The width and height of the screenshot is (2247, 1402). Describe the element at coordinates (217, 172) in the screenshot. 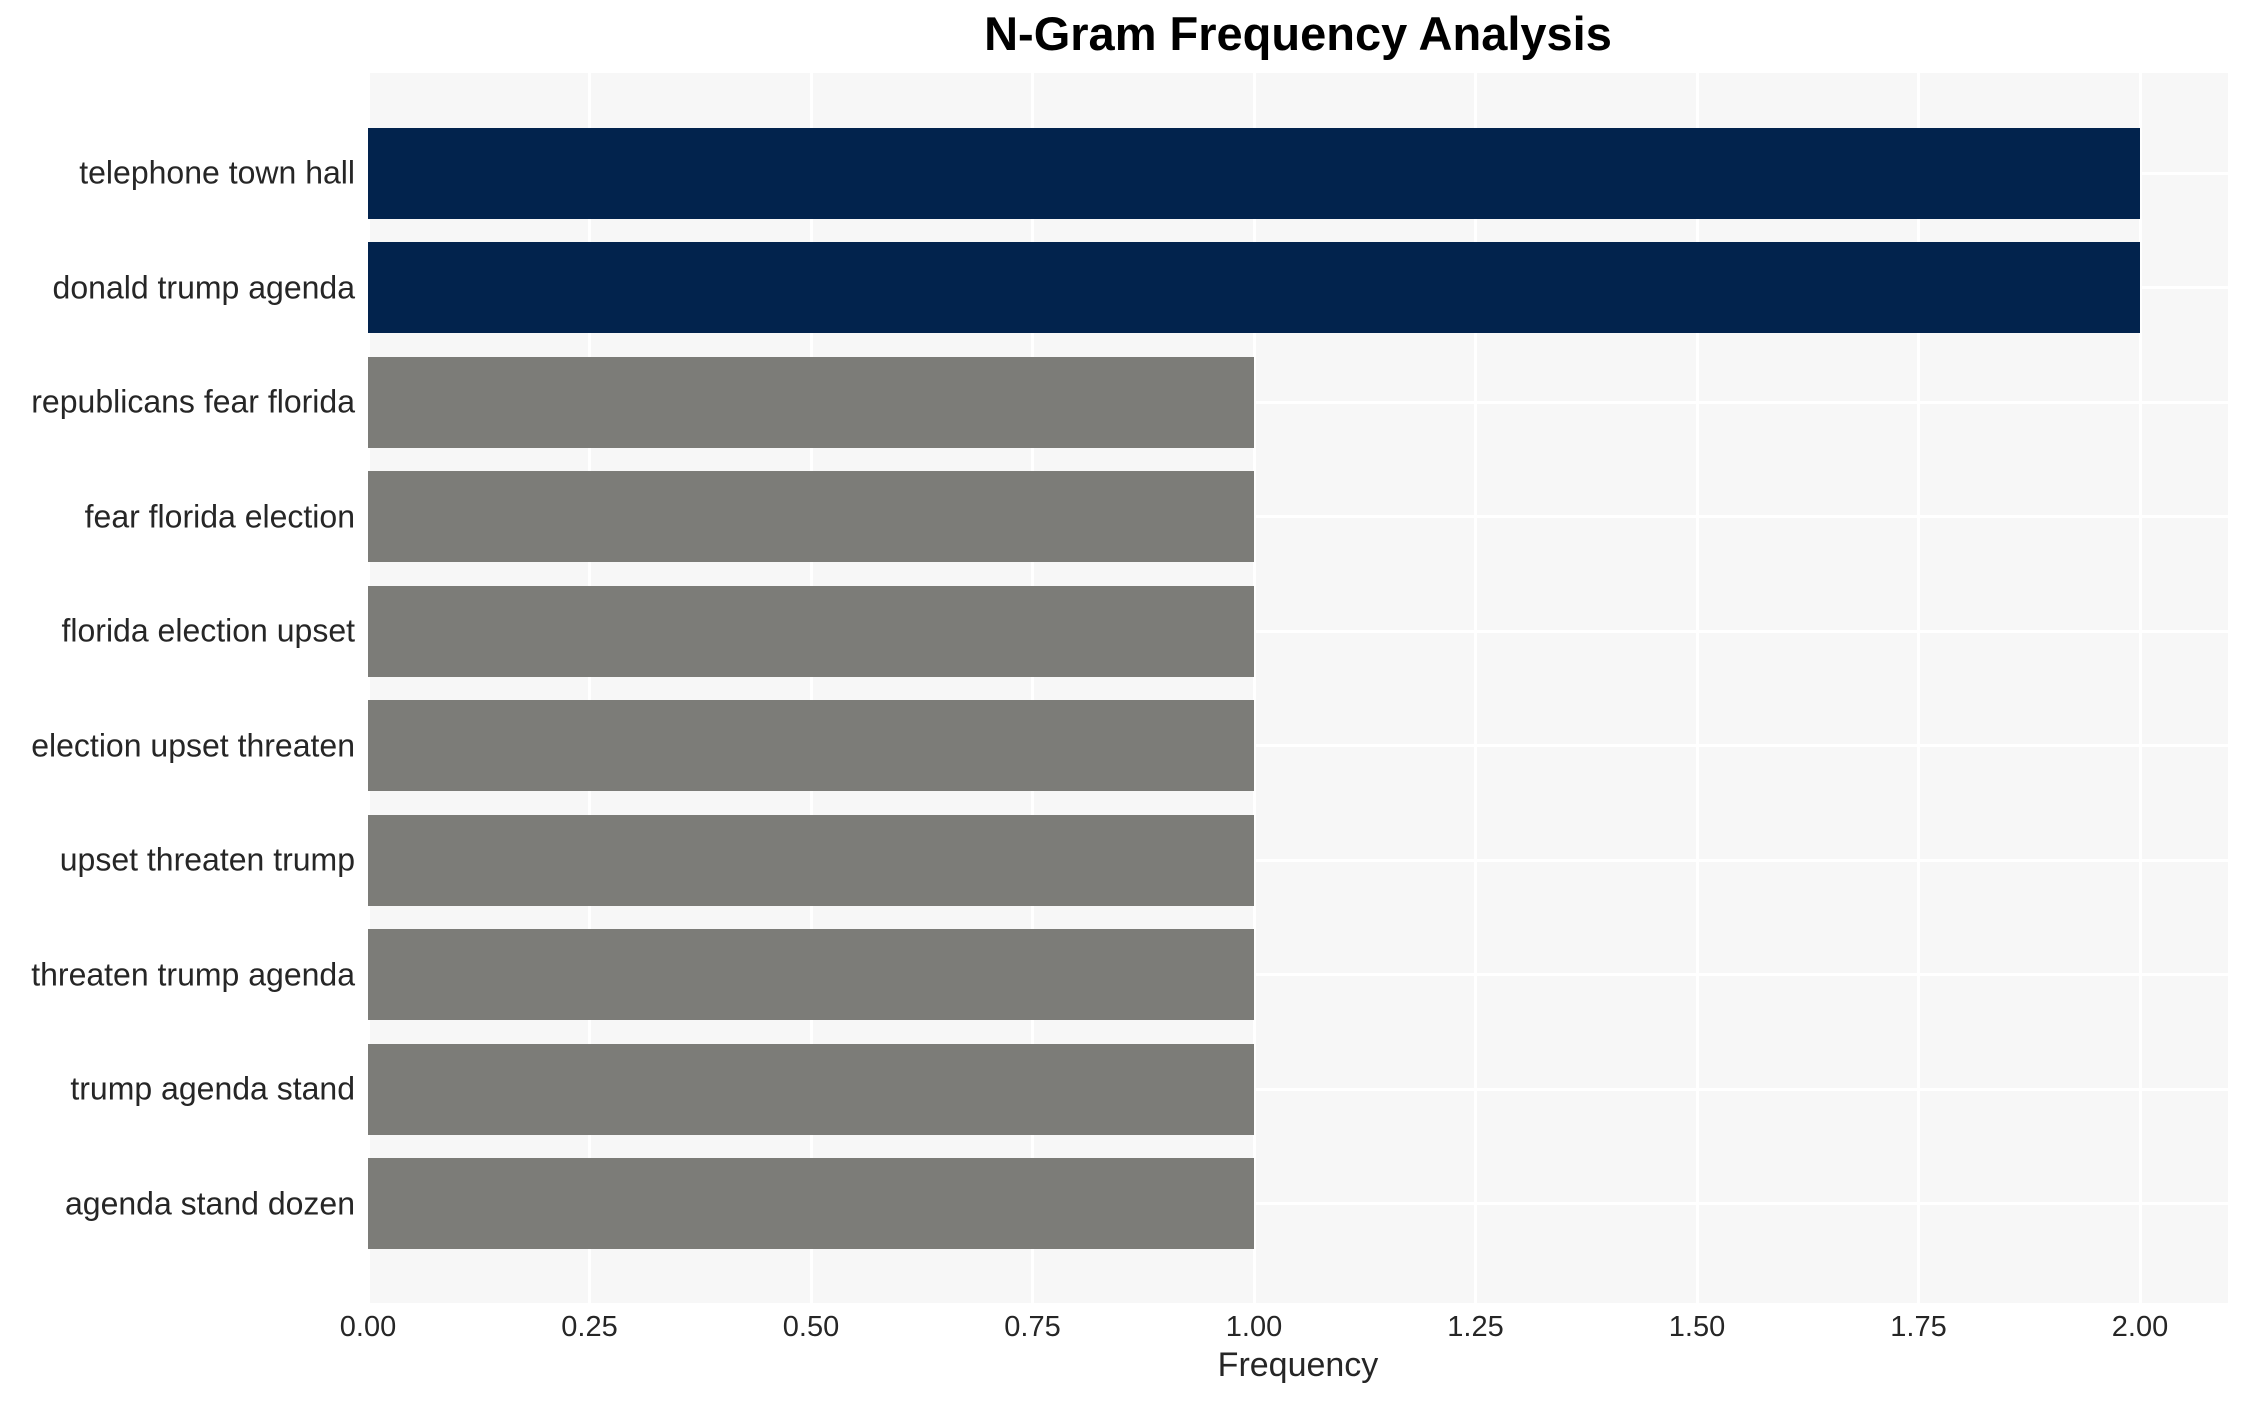

I see `y-tick-label: telephone town hall` at that location.